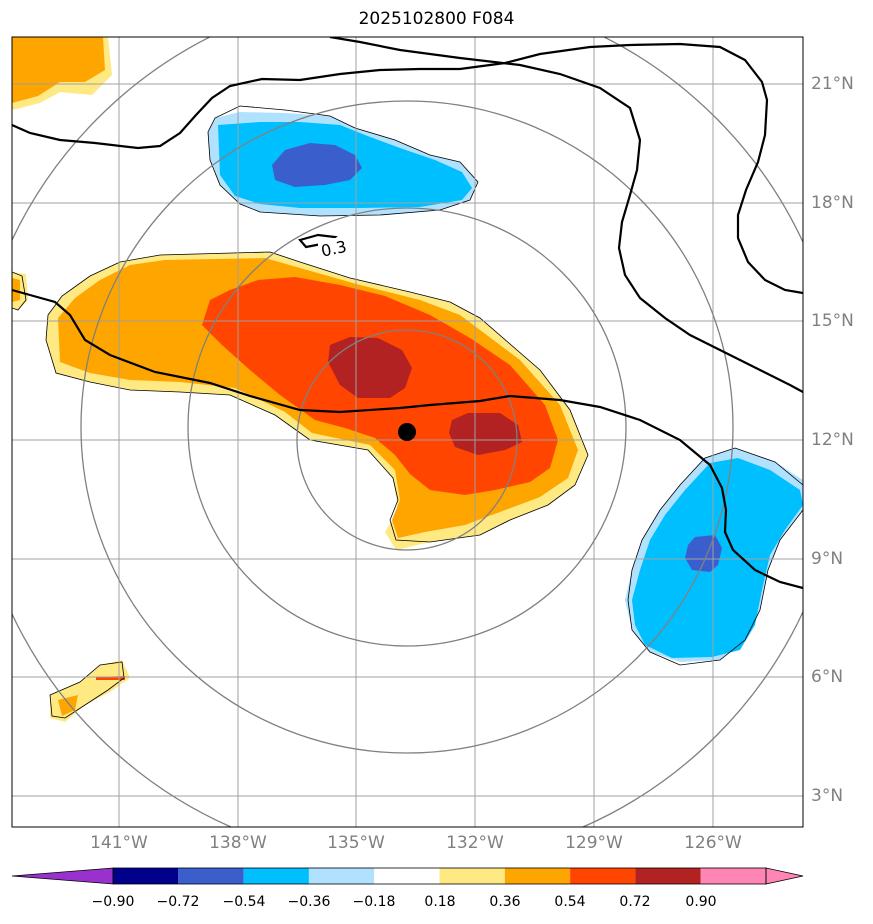 The height and width of the screenshot is (924, 873). Describe the element at coordinates (827, 559) in the screenshot. I see `lat-label-9n: 9°N` at that location.